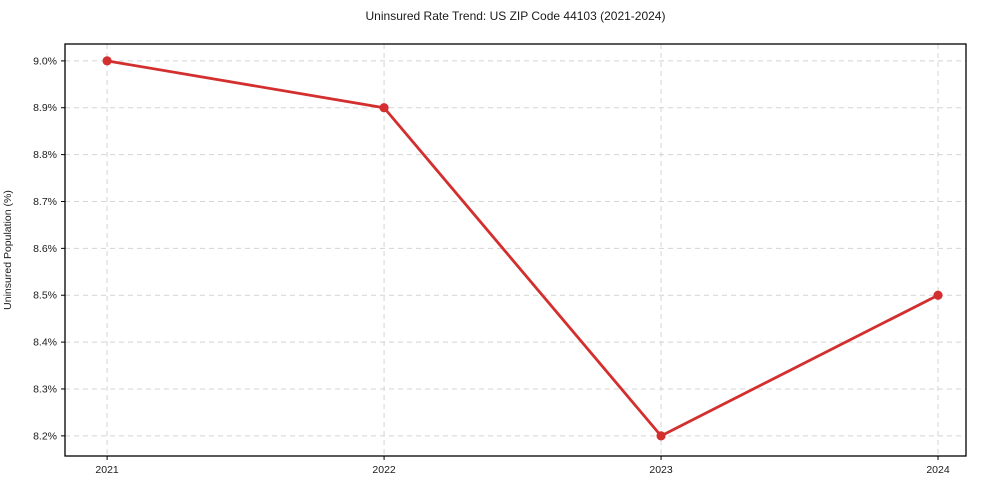 Image resolution: width=989 pixels, height=490 pixels. What do you see at coordinates (938, 470) in the screenshot?
I see `x-tick-label: 2024` at bounding box center [938, 470].